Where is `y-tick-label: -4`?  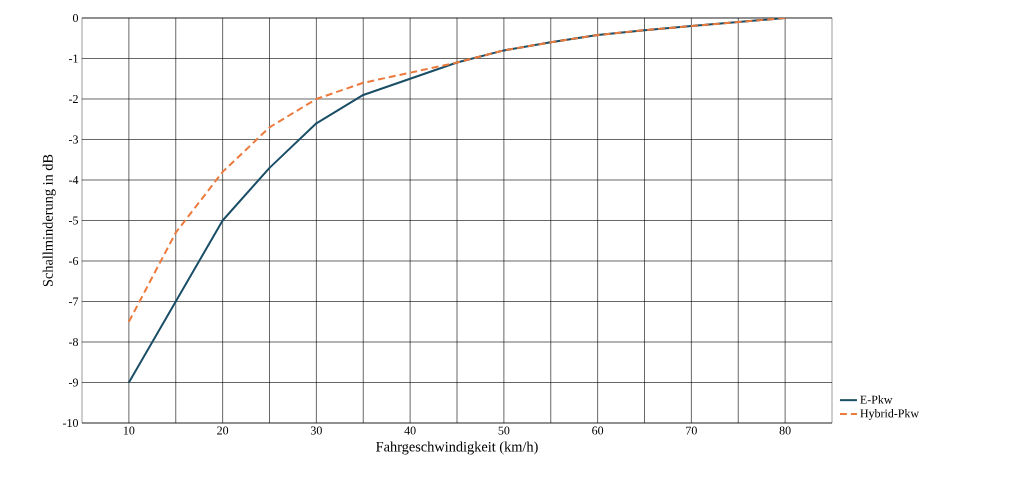
y-tick-label: -4 is located at coordinates (73, 180).